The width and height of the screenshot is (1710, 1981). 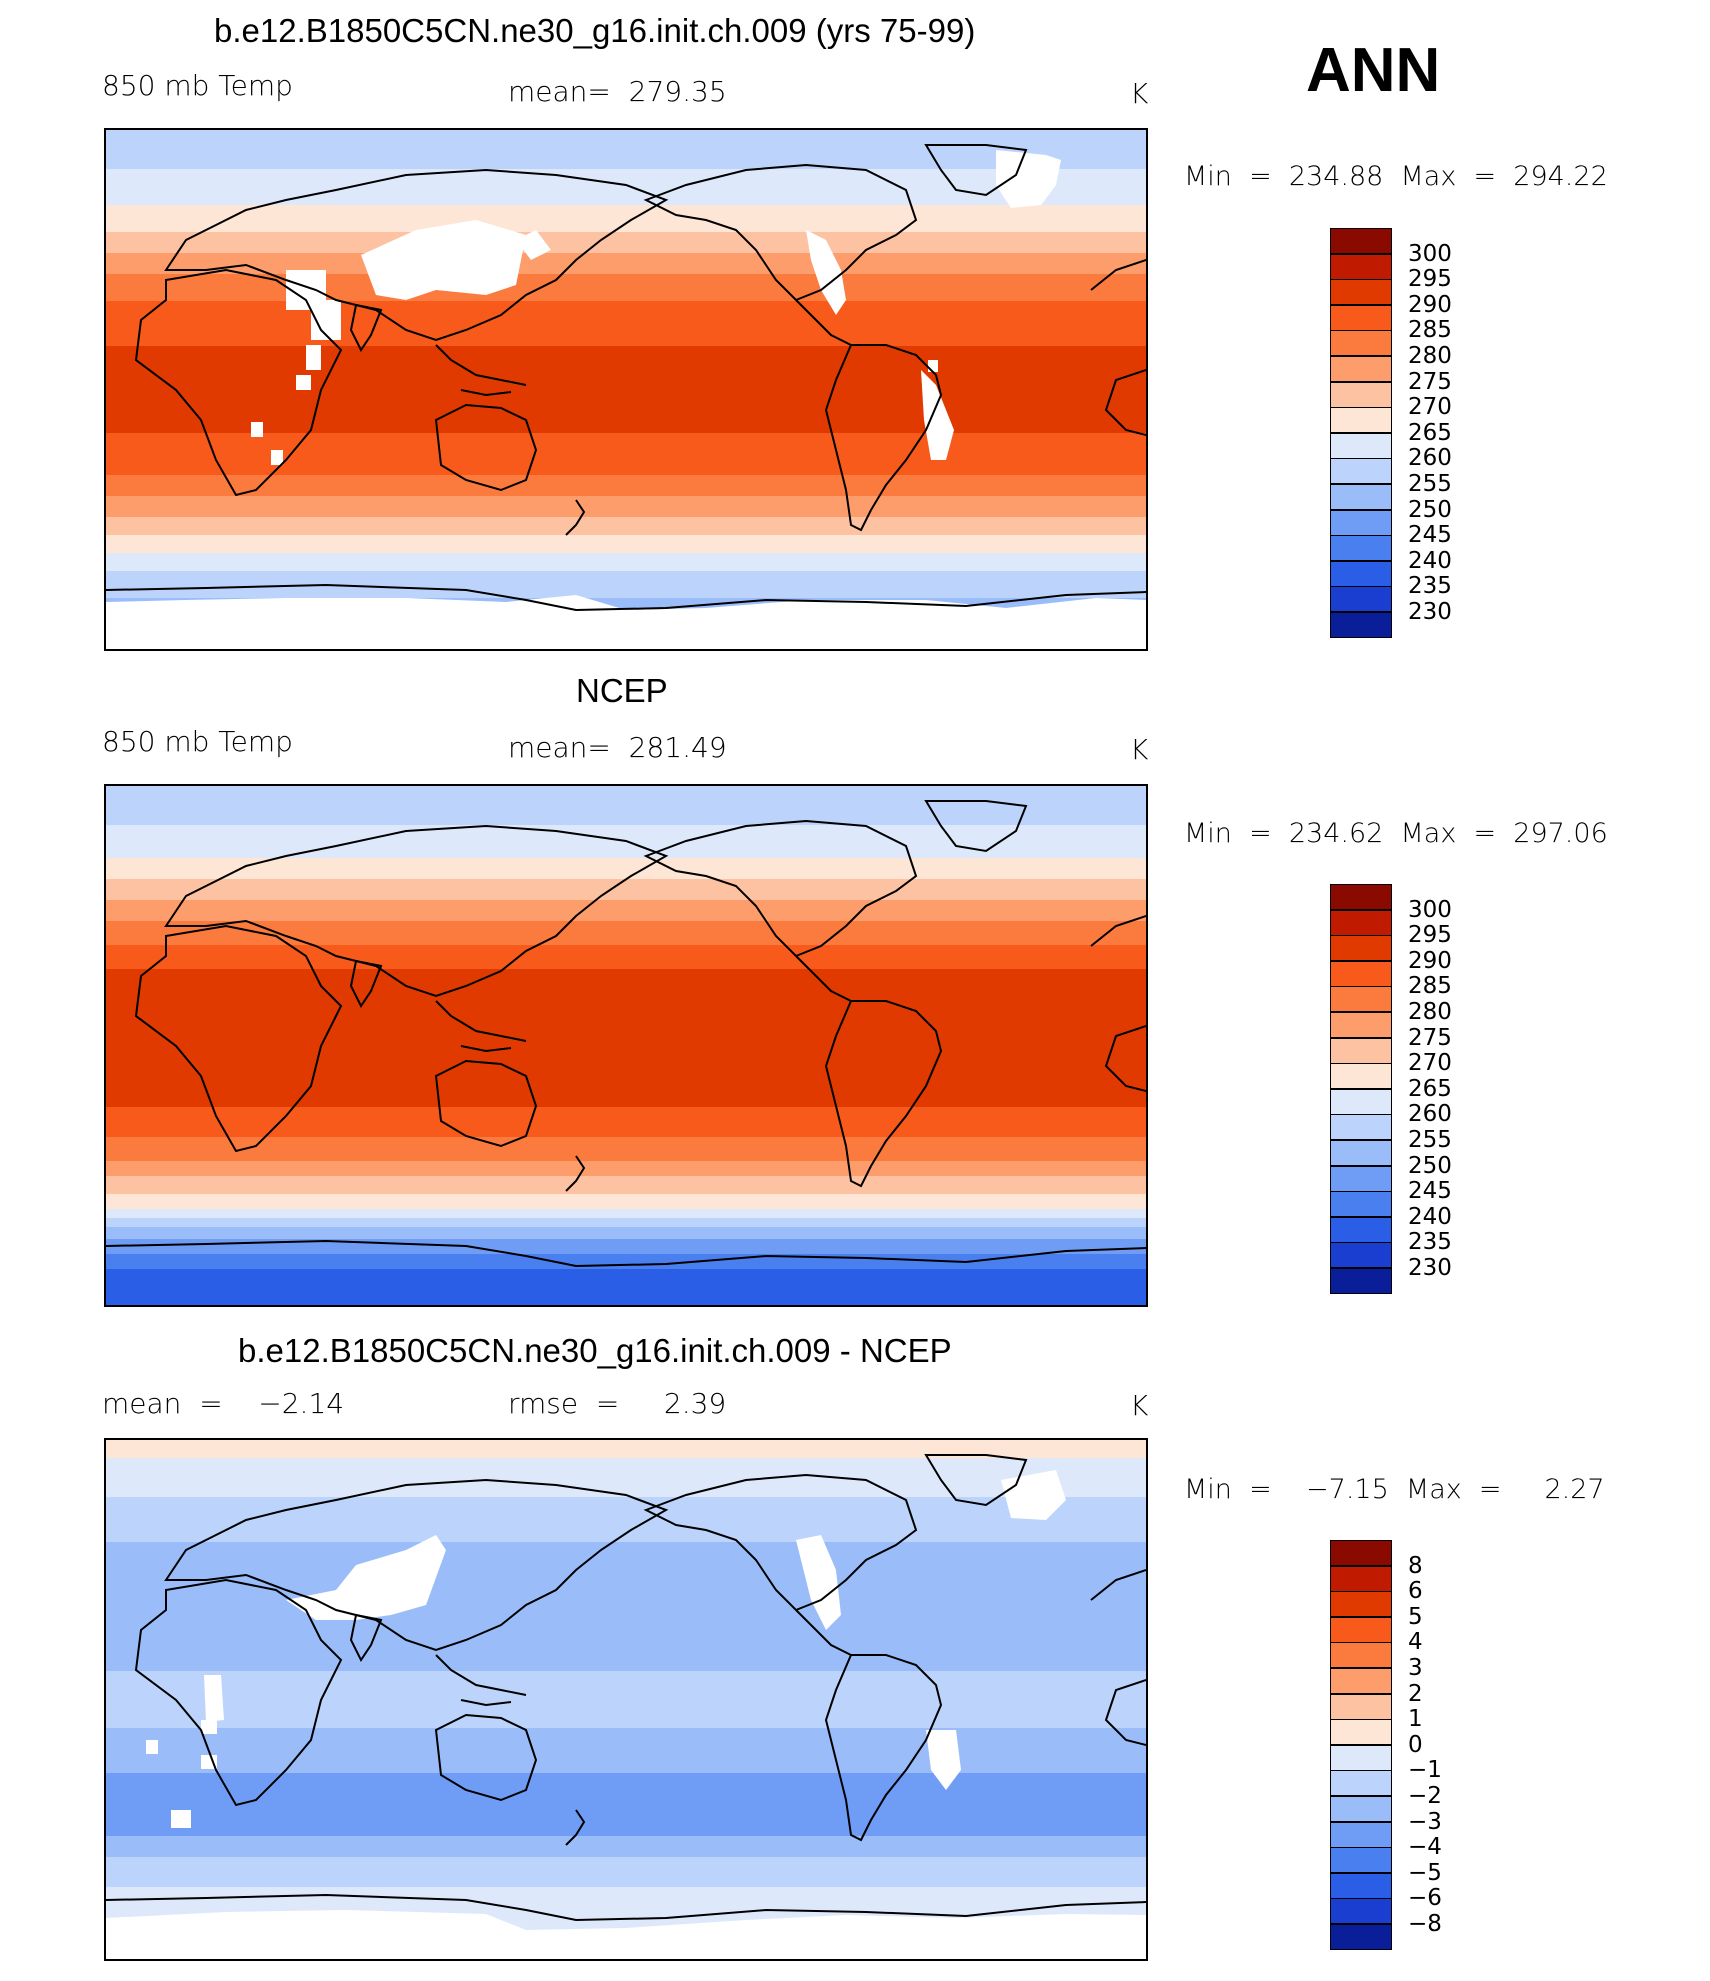 What do you see at coordinates (1430, 1216) in the screenshot?
I see `colorbar-label: 240` at bounding box center [1430, 1216].